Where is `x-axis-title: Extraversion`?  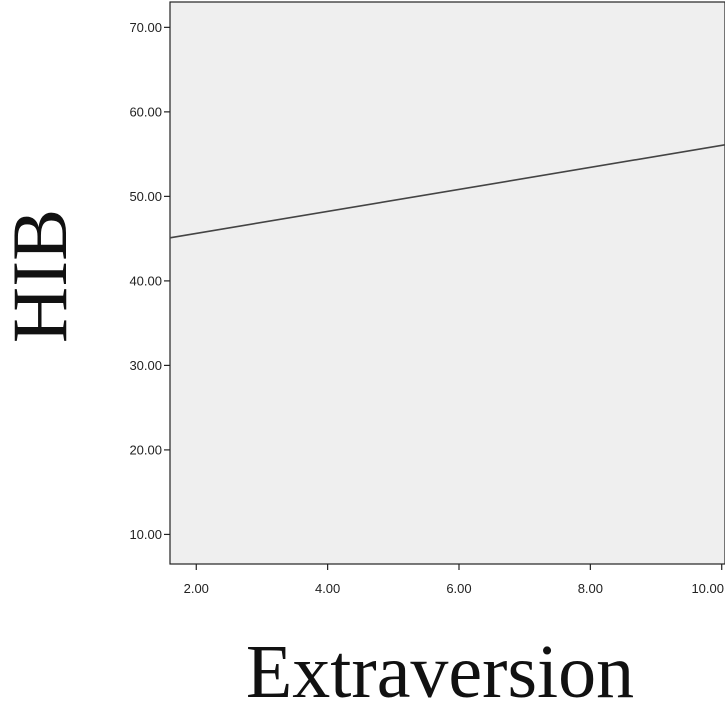 x-axis-title: Extraversion is located at coordinates (440, 667).